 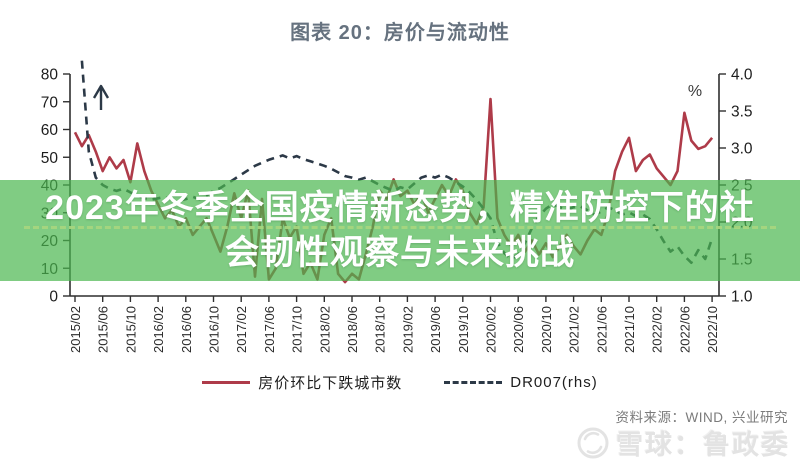 I want to click on data-source-note: 资料来源：WIND, 兴业研究, so click(x=701, y=417).